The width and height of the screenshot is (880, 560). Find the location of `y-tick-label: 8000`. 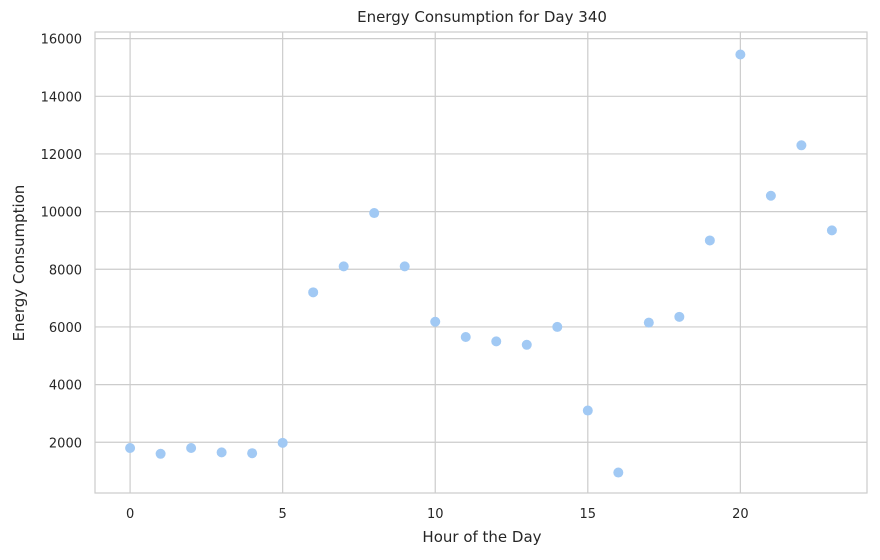

y-tick-label: 8000 is located at coordinates (65, 270).